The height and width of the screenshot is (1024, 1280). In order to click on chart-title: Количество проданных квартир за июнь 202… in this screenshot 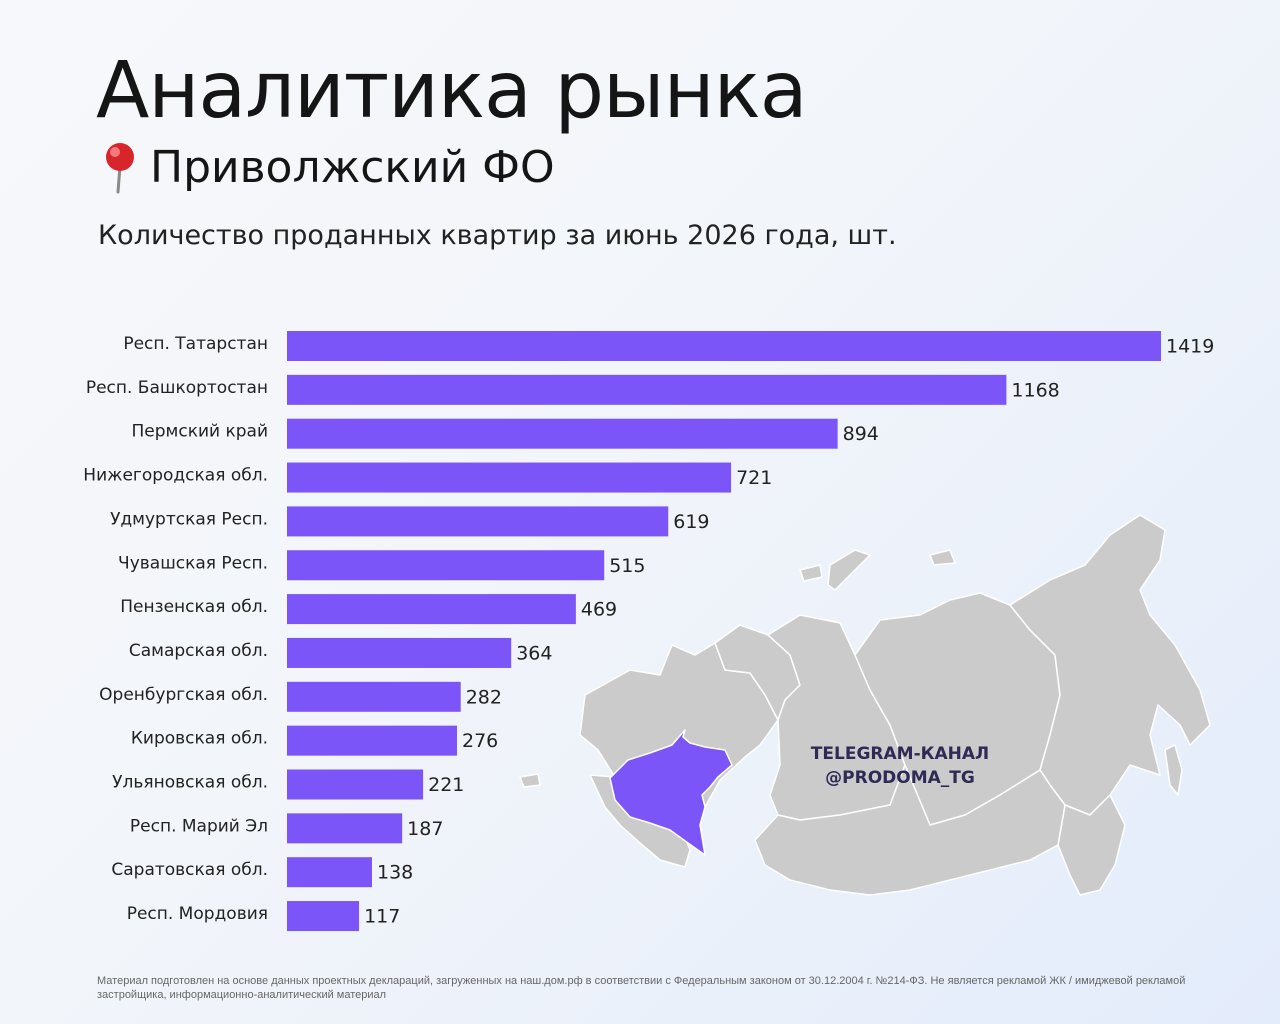, I will do `click(497, 235)`.